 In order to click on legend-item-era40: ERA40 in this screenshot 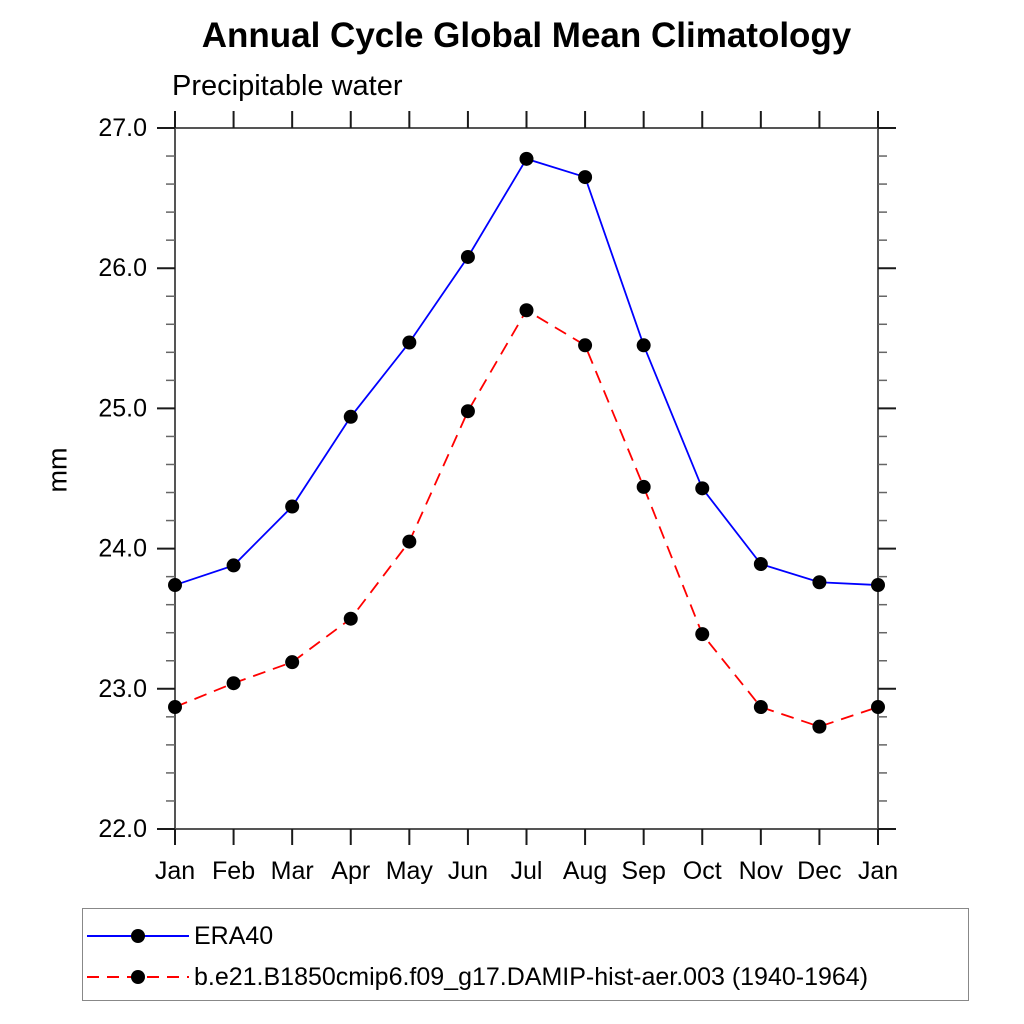, I will do `click(179, 936)`.